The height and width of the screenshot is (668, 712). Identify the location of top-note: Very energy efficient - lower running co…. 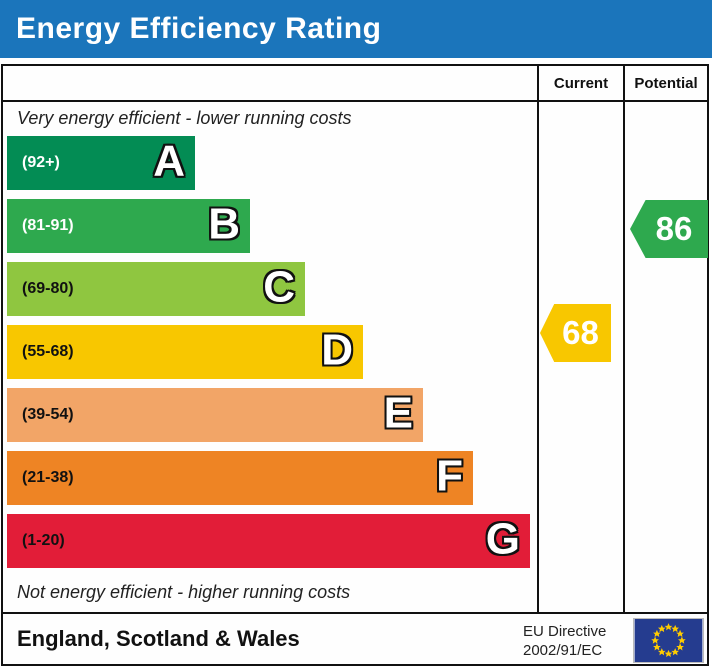
(184, 118).